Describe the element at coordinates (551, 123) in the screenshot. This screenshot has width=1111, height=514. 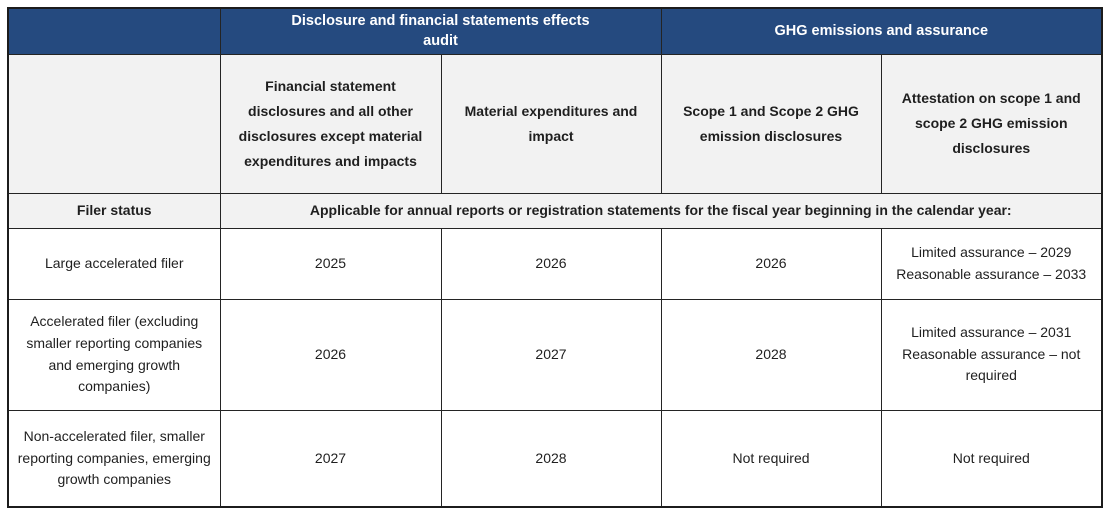
I see `column-header-material-expenditures: Material expenditures and impact` at that location.